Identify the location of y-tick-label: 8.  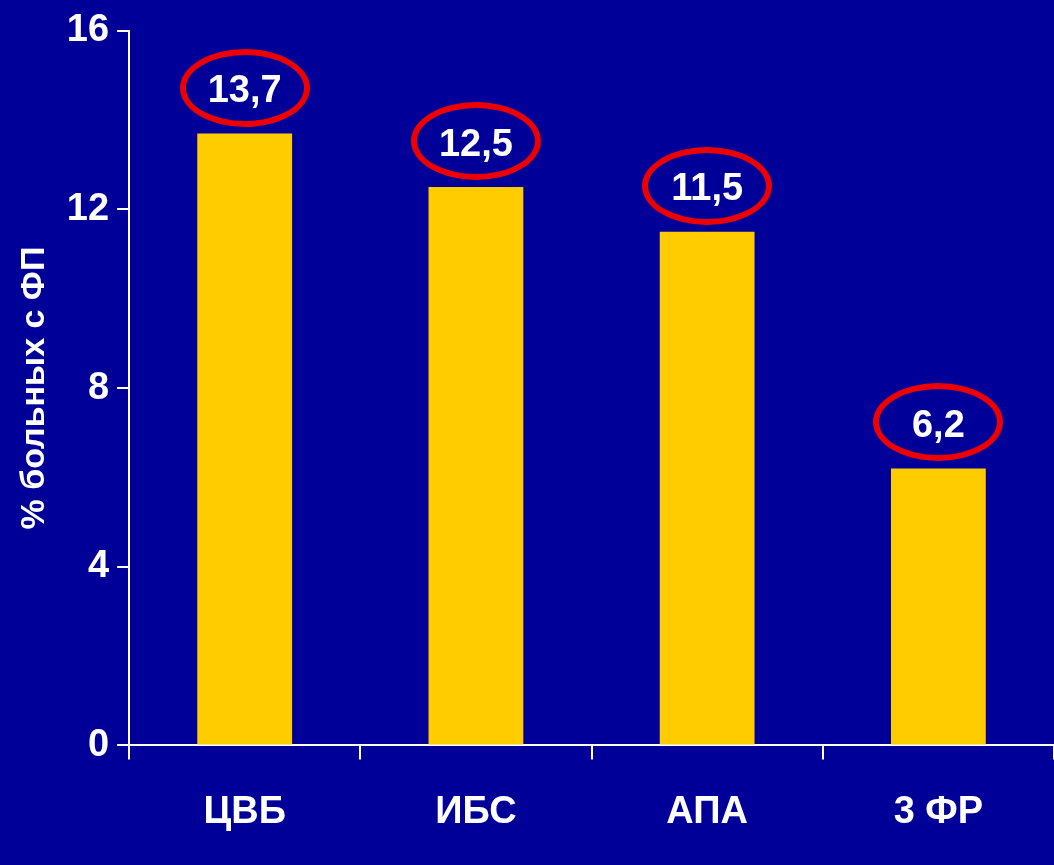
(98, 385).